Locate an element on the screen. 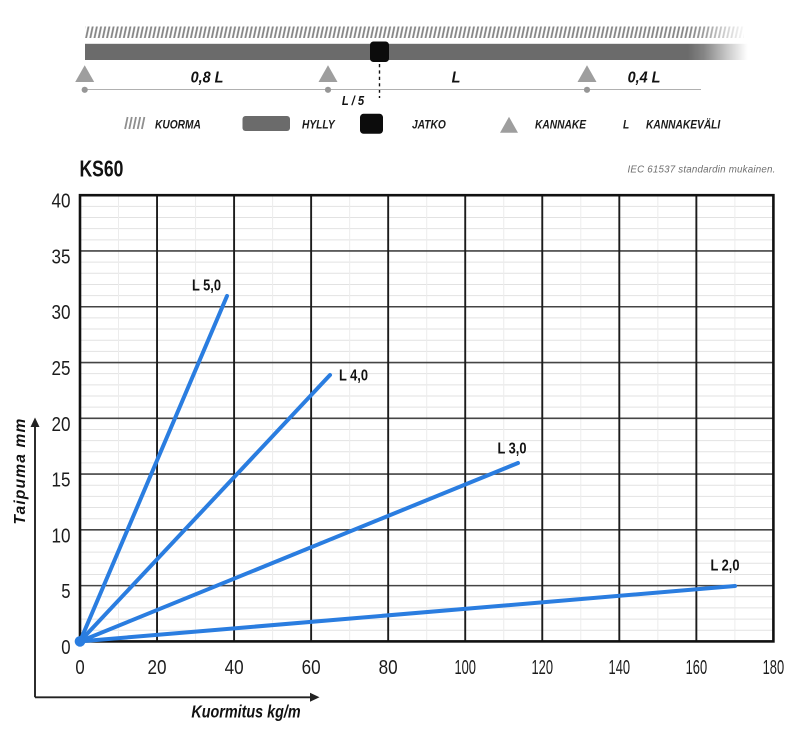  svg-text: JATKO is located at coordinates (429, 125).